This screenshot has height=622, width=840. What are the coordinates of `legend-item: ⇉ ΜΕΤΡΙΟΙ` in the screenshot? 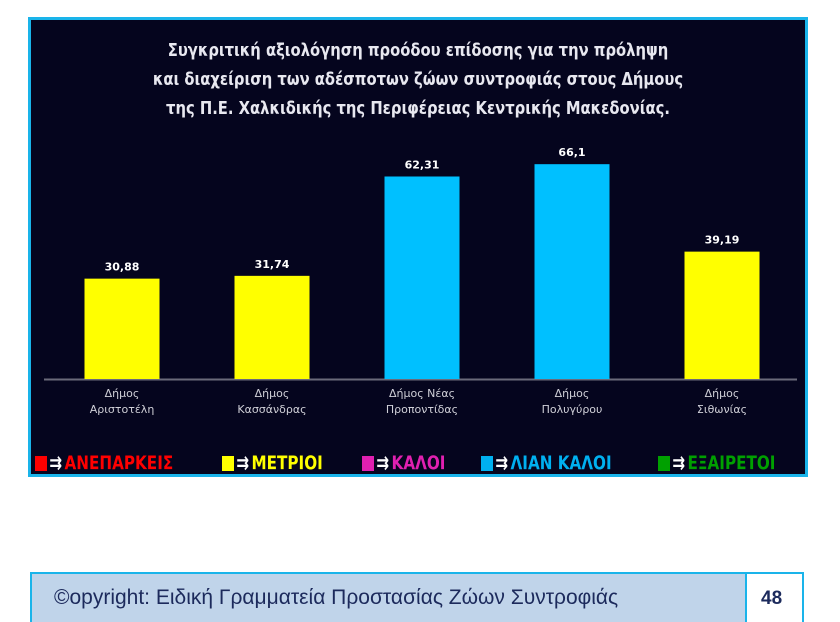 It's located at (272, 463).